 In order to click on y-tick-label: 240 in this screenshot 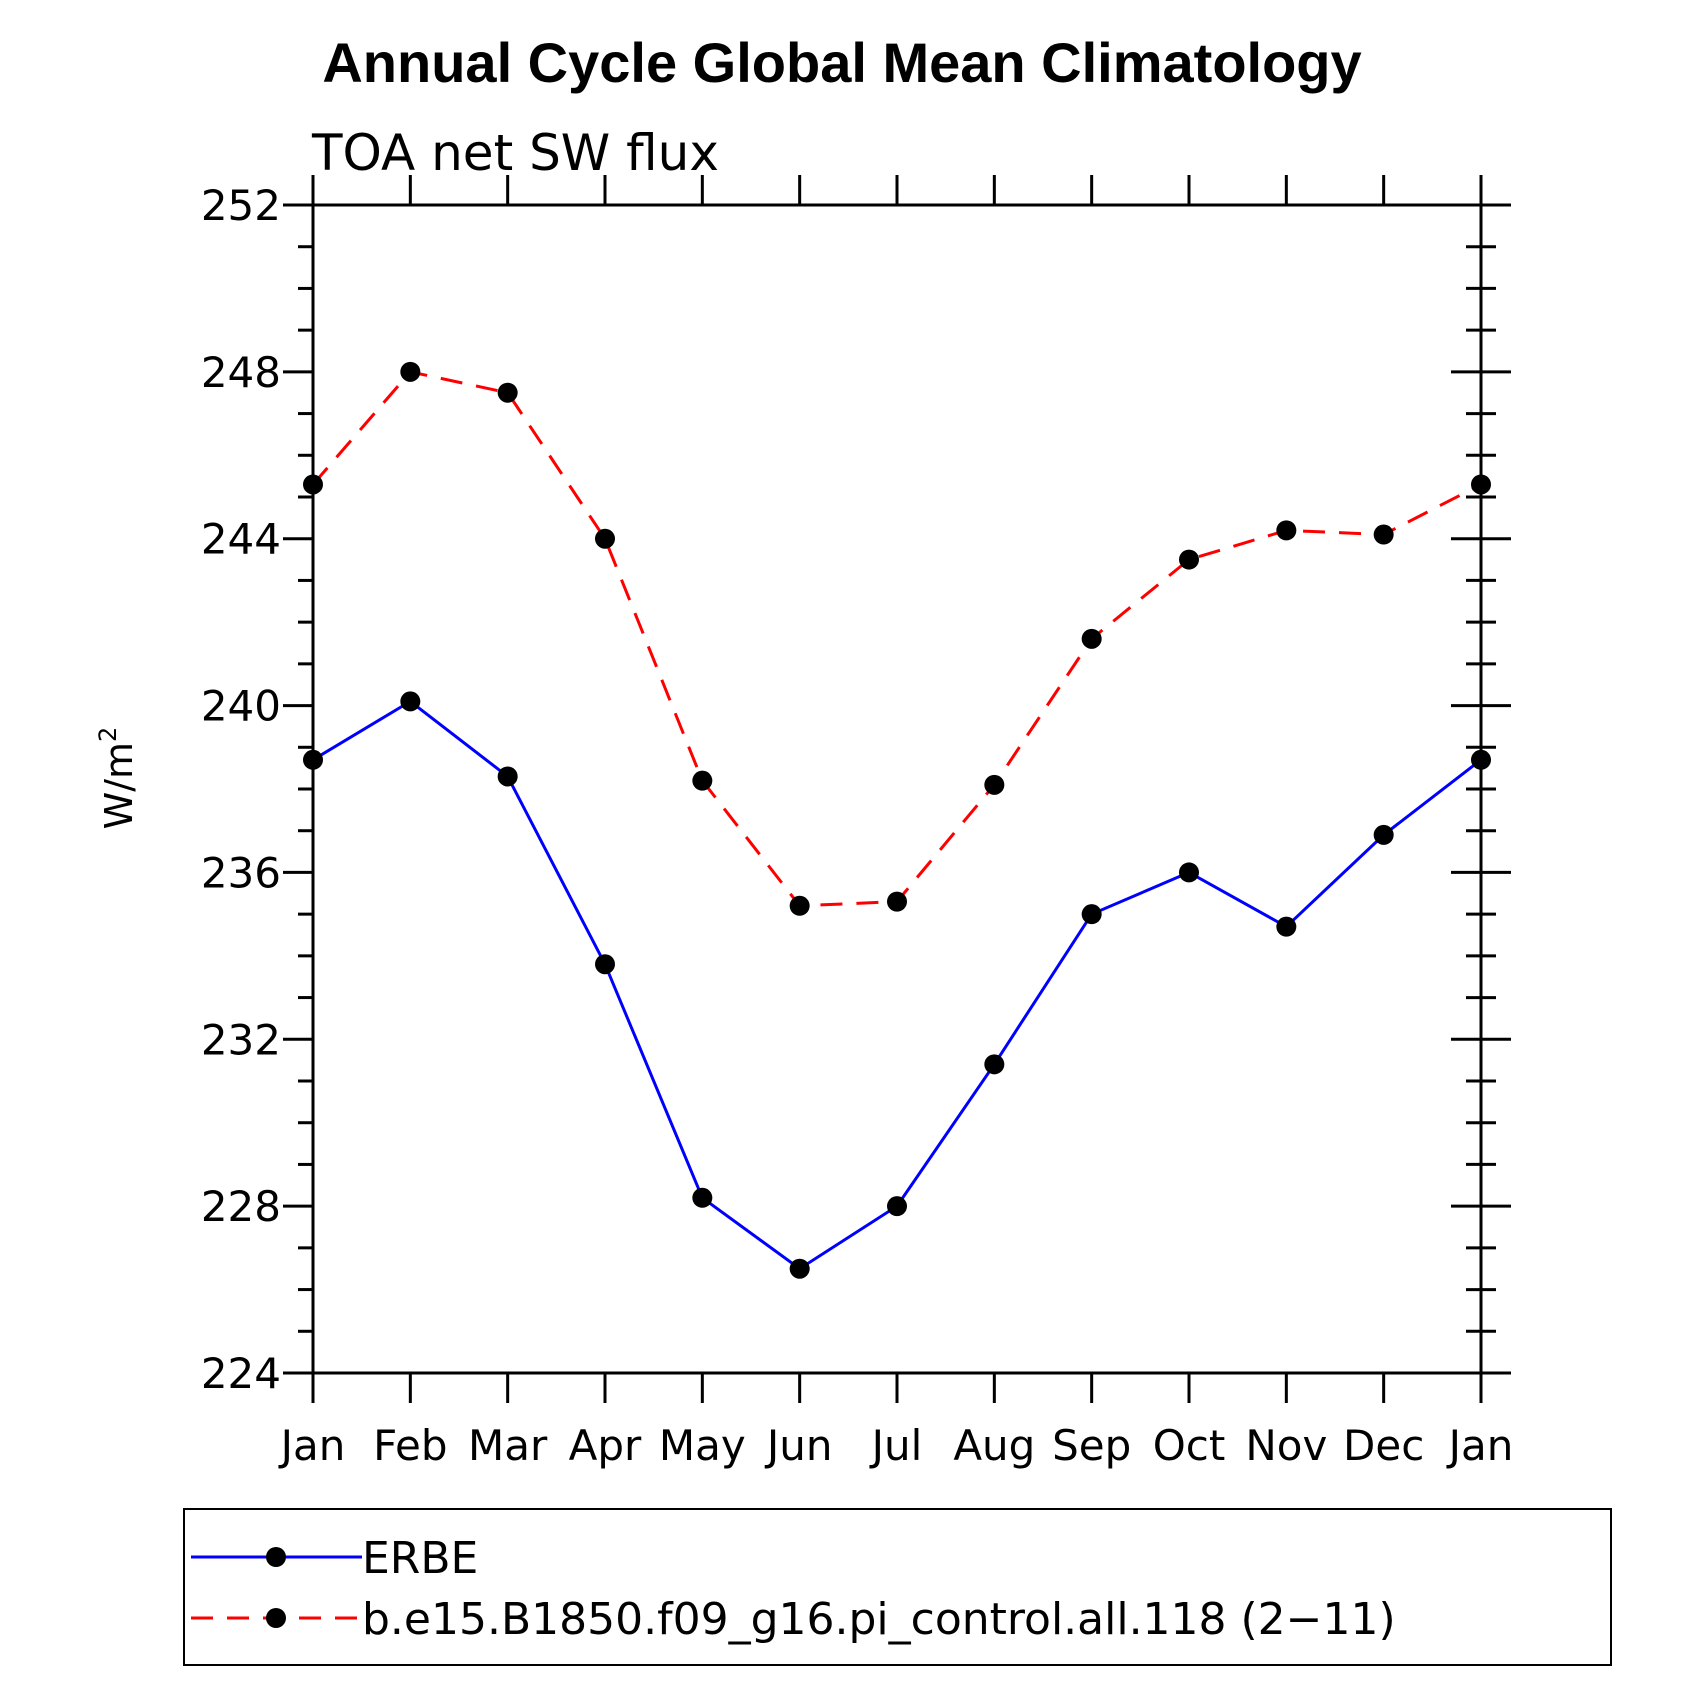, I will do `click(241, 706)`.